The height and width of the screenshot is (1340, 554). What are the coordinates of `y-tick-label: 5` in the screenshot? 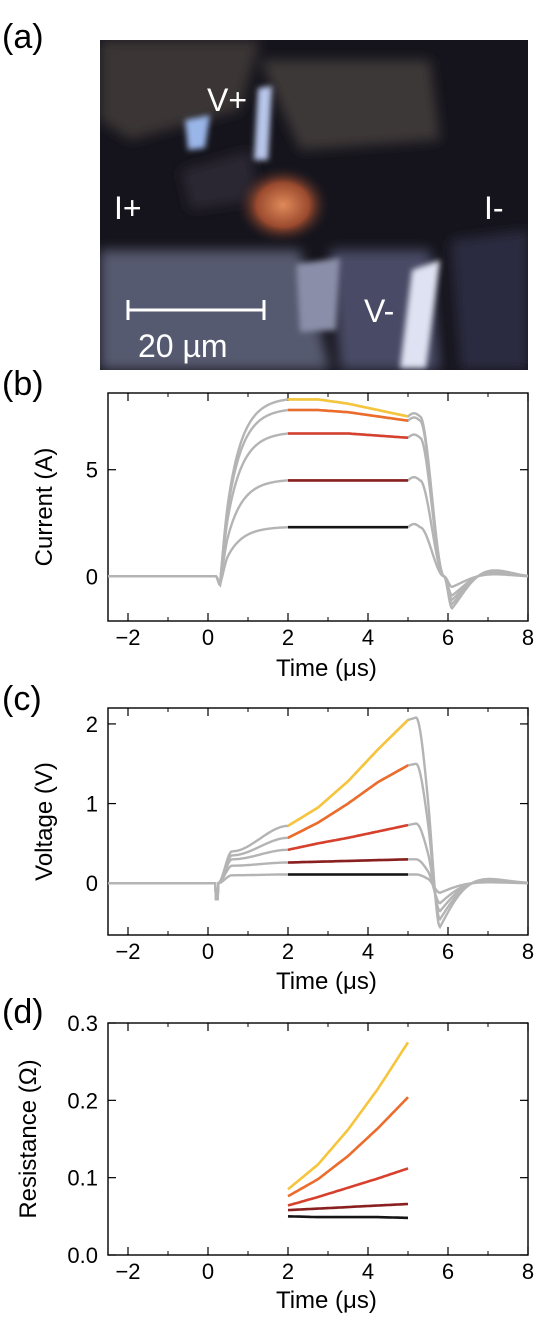 It's located at (92, 470).